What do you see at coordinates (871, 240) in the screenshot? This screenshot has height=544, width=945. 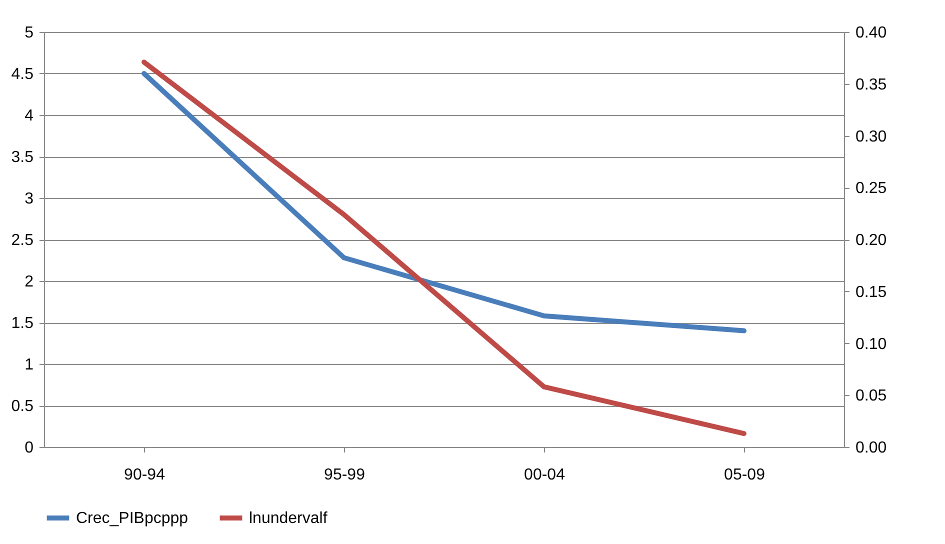 I see `y2-tick-label: 0.20` at bounding box center [871, 240].